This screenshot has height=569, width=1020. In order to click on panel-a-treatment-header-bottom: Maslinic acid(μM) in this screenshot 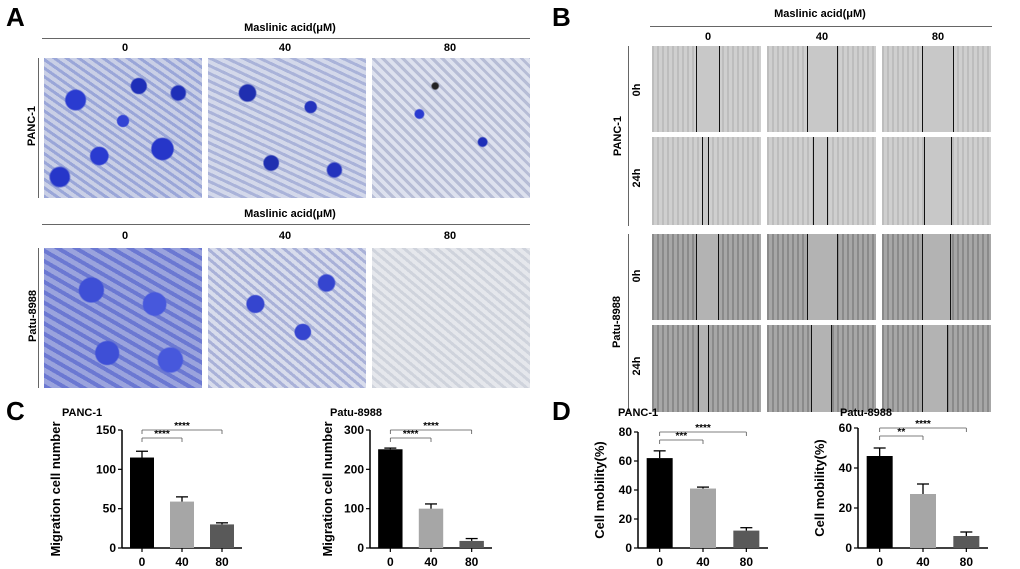, I will do `click(290, 214)`.